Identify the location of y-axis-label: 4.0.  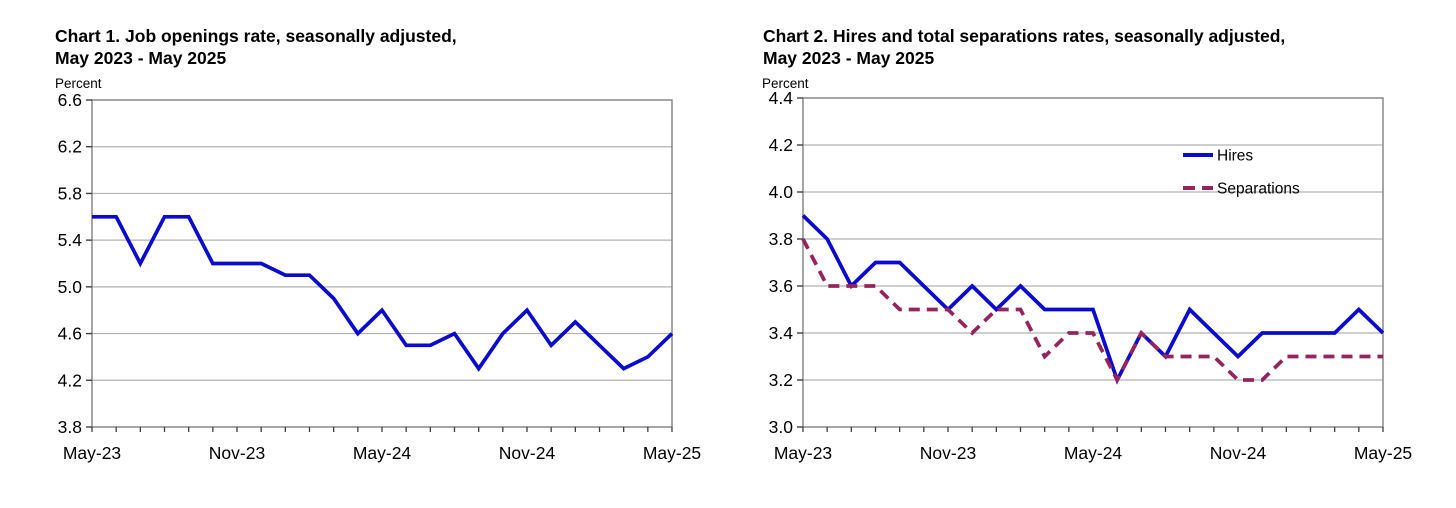
(781, 192).